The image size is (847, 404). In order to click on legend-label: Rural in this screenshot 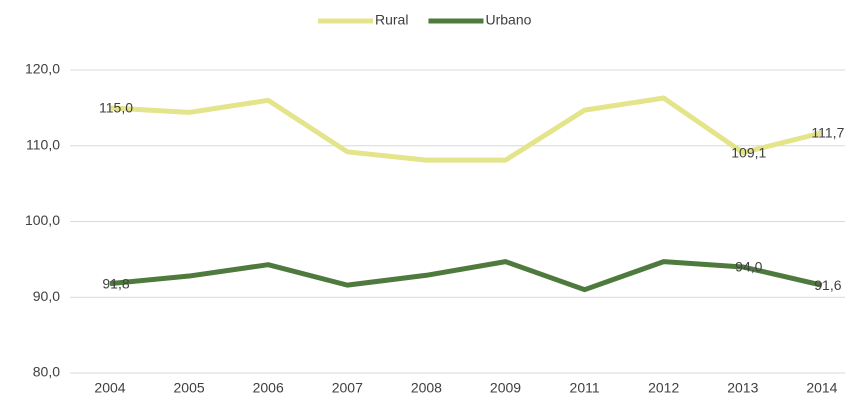, I will do `click(391, 20)`.